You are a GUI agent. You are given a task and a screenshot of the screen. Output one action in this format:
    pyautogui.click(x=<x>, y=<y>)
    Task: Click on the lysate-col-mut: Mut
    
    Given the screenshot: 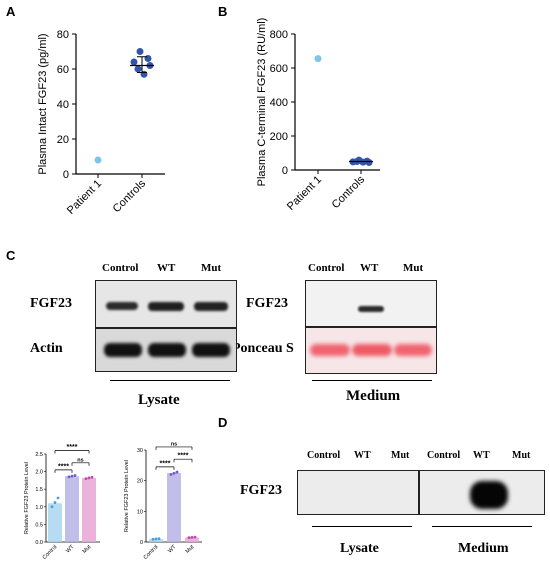 What is the action you would take?
    pyautogui.click(x=211, y=268)
    